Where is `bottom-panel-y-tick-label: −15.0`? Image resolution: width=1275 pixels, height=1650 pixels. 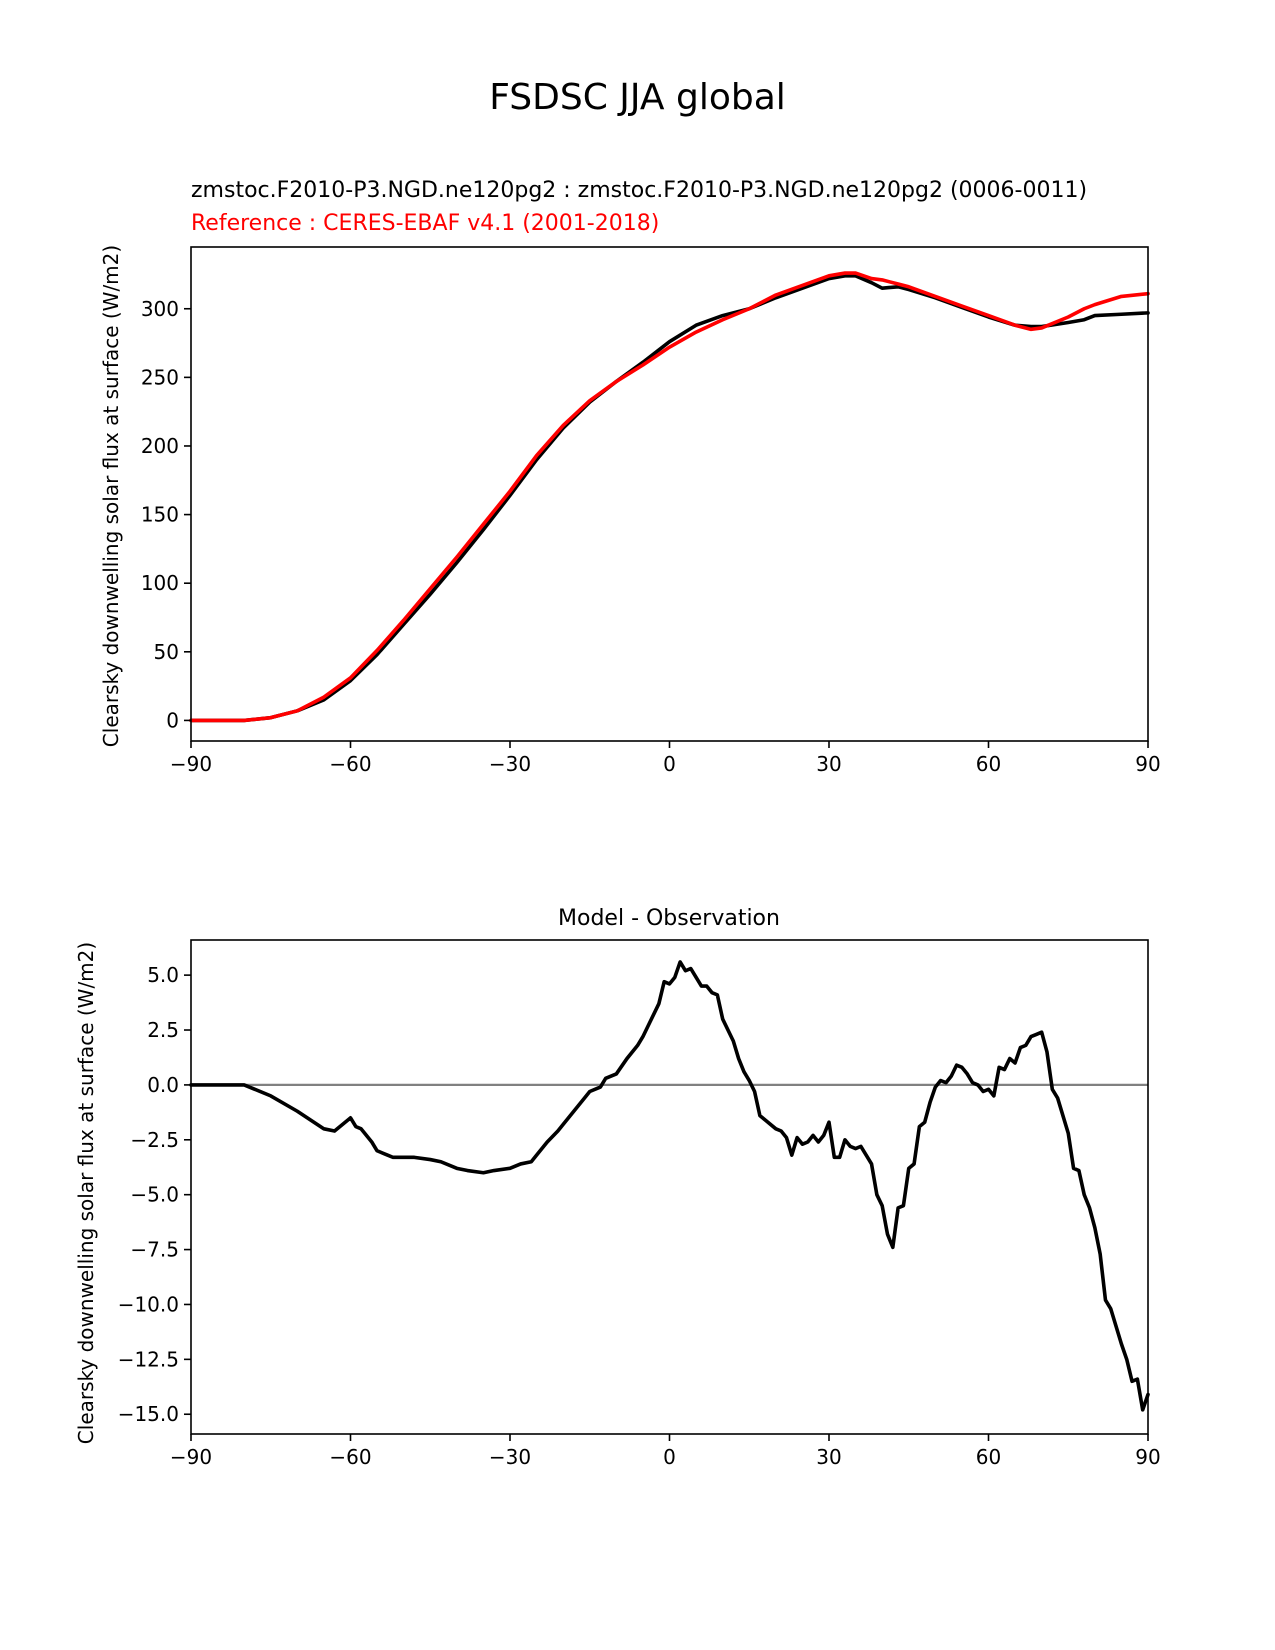
bottom-panel-y-tick-label: −15.0 is located at coordinates (148, 1414).